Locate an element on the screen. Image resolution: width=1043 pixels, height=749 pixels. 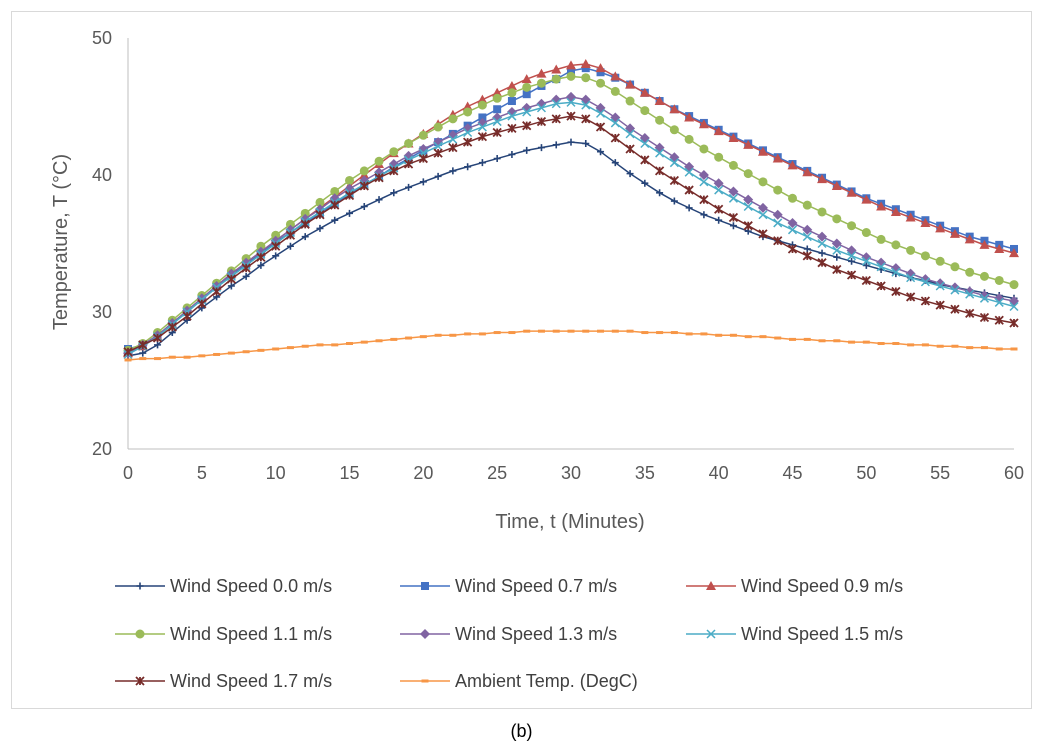
x-tick-label: 25 is located at coordinates (497, 473).